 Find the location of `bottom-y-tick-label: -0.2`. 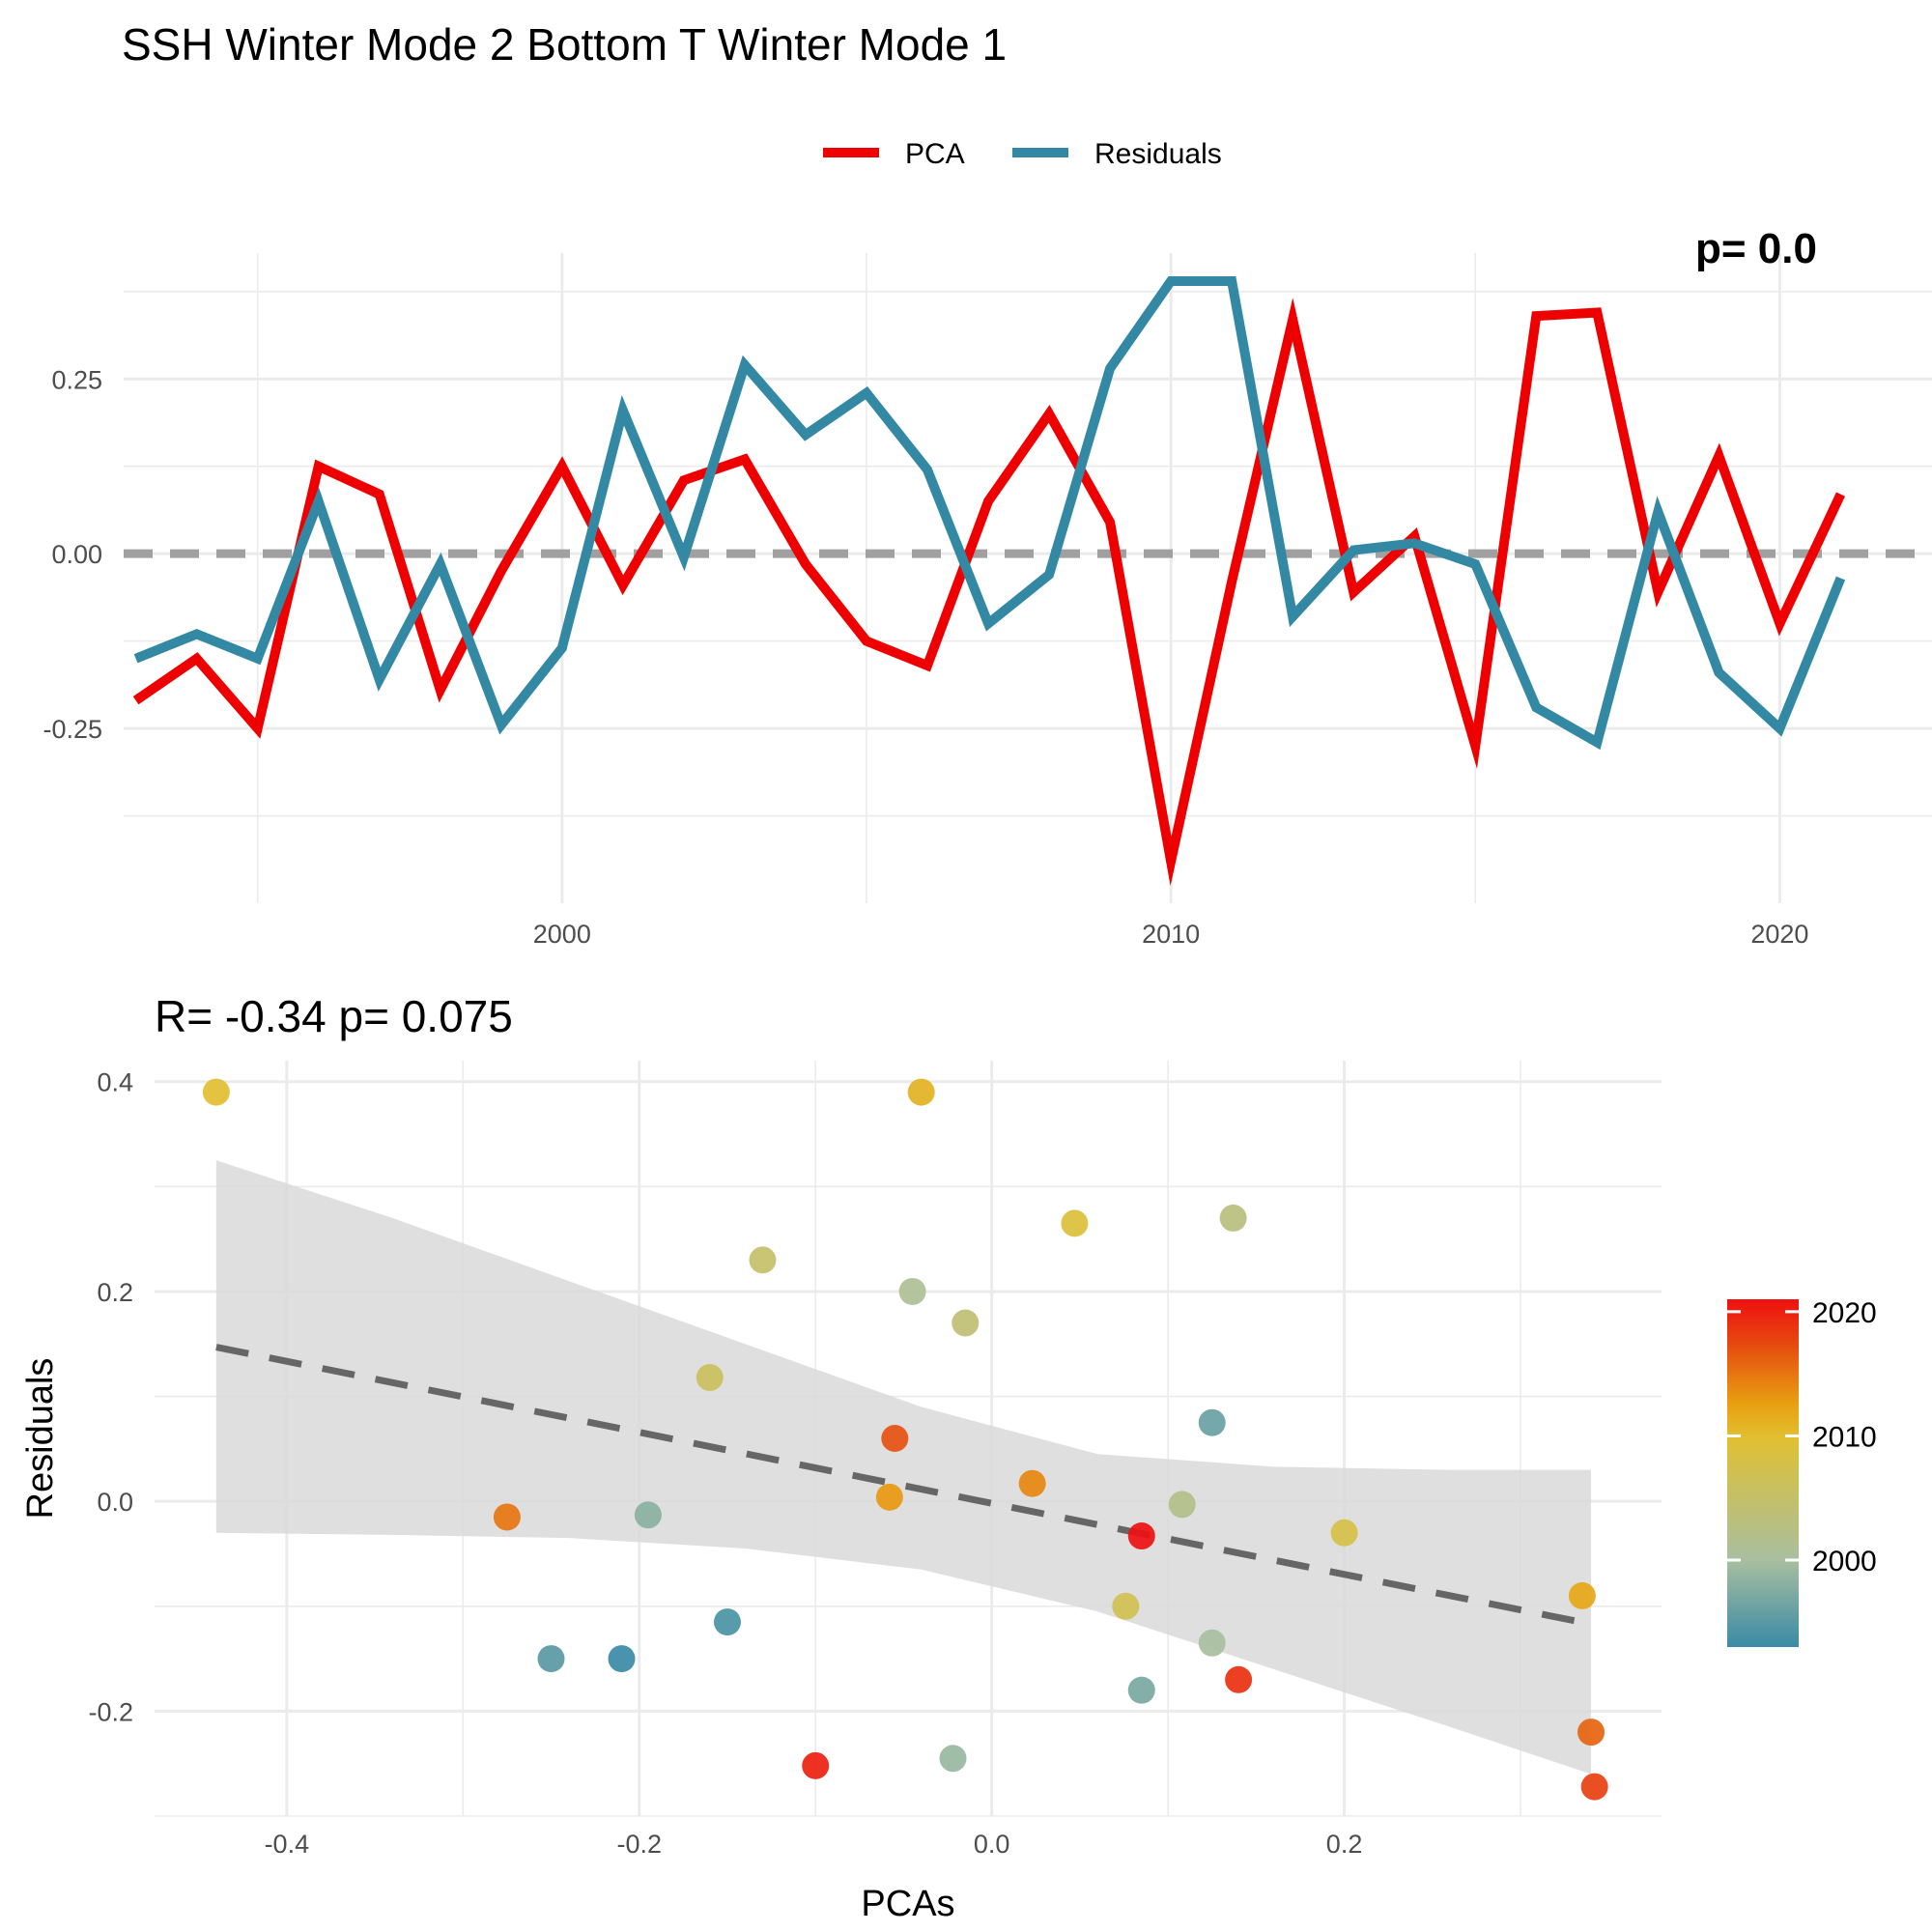

bottom-y-tick-label: -0.2 is located at coordinates (110, 1711).